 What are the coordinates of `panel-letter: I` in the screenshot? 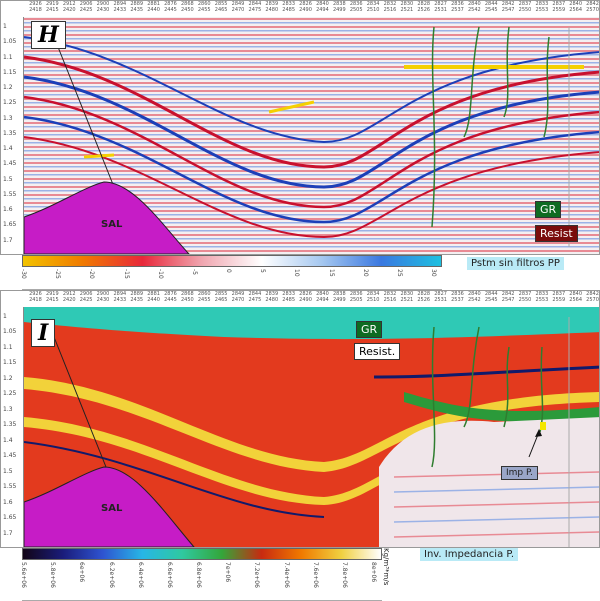 It's located at (43, 333).